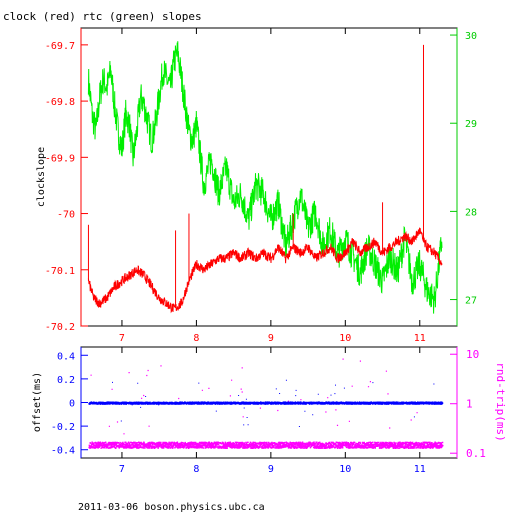 This screenshot has height=512, width=512. Describe the element at coordinates (345, 338) in the screenshot. I see `top-x-tick-label: 10` at that location.